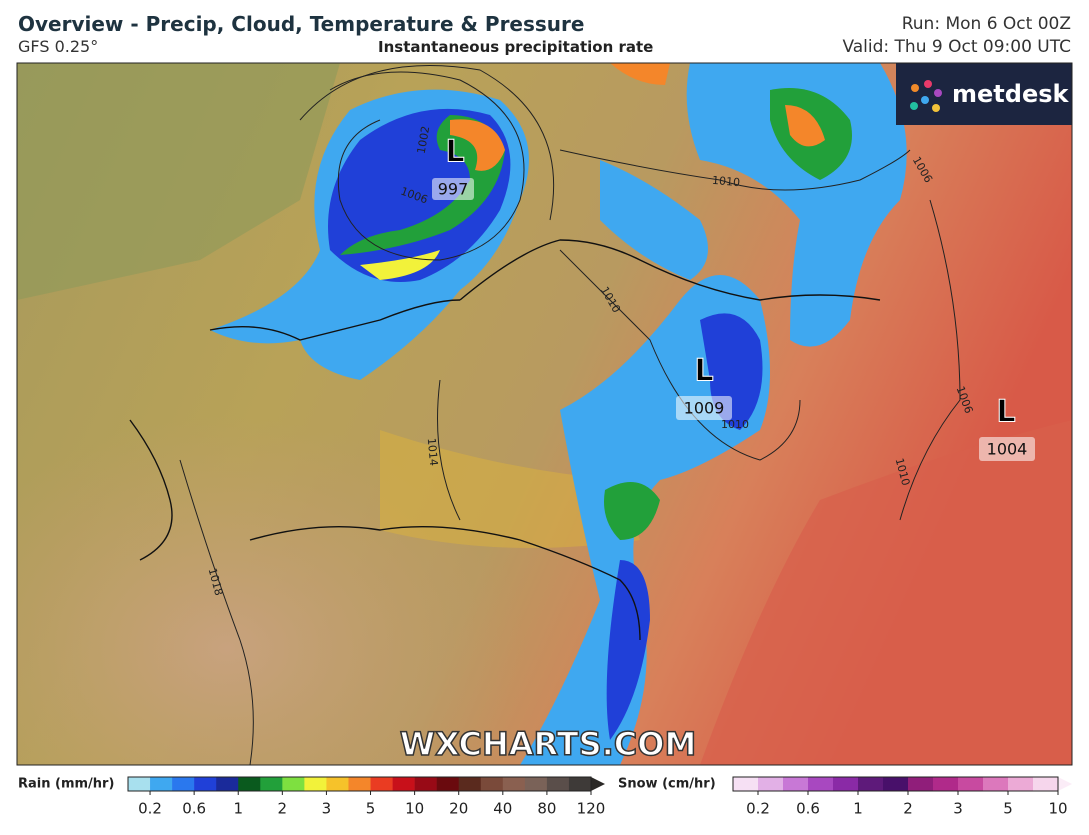  I want to click on model: GFS 0.25°, so click(58, 46).